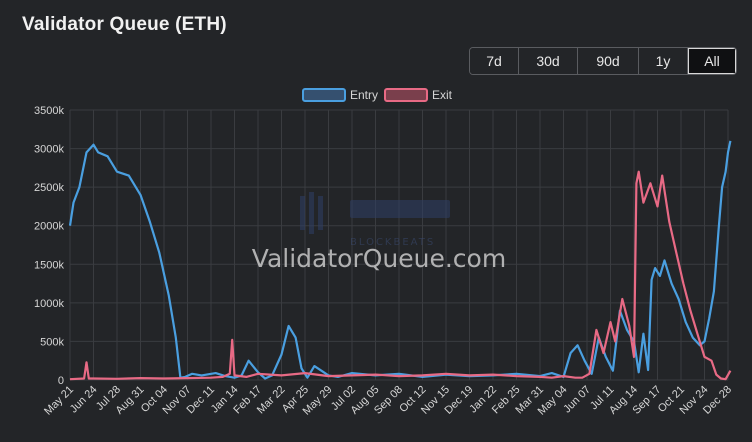 Image resolution: width=752 pixels, height=442 pixels. Describe the element at coordinates (712, 61) in the screenshot. I see `range-button-all: All` at that location.